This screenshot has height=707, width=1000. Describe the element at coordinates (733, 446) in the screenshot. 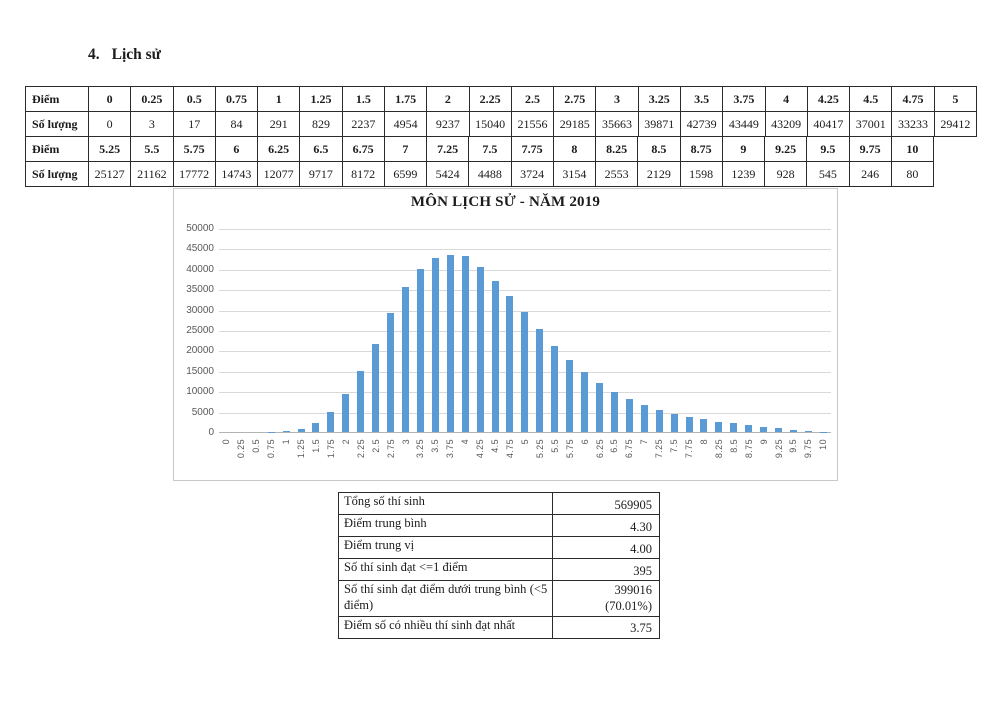

I see `x-tick-label: 8.5` at that location.